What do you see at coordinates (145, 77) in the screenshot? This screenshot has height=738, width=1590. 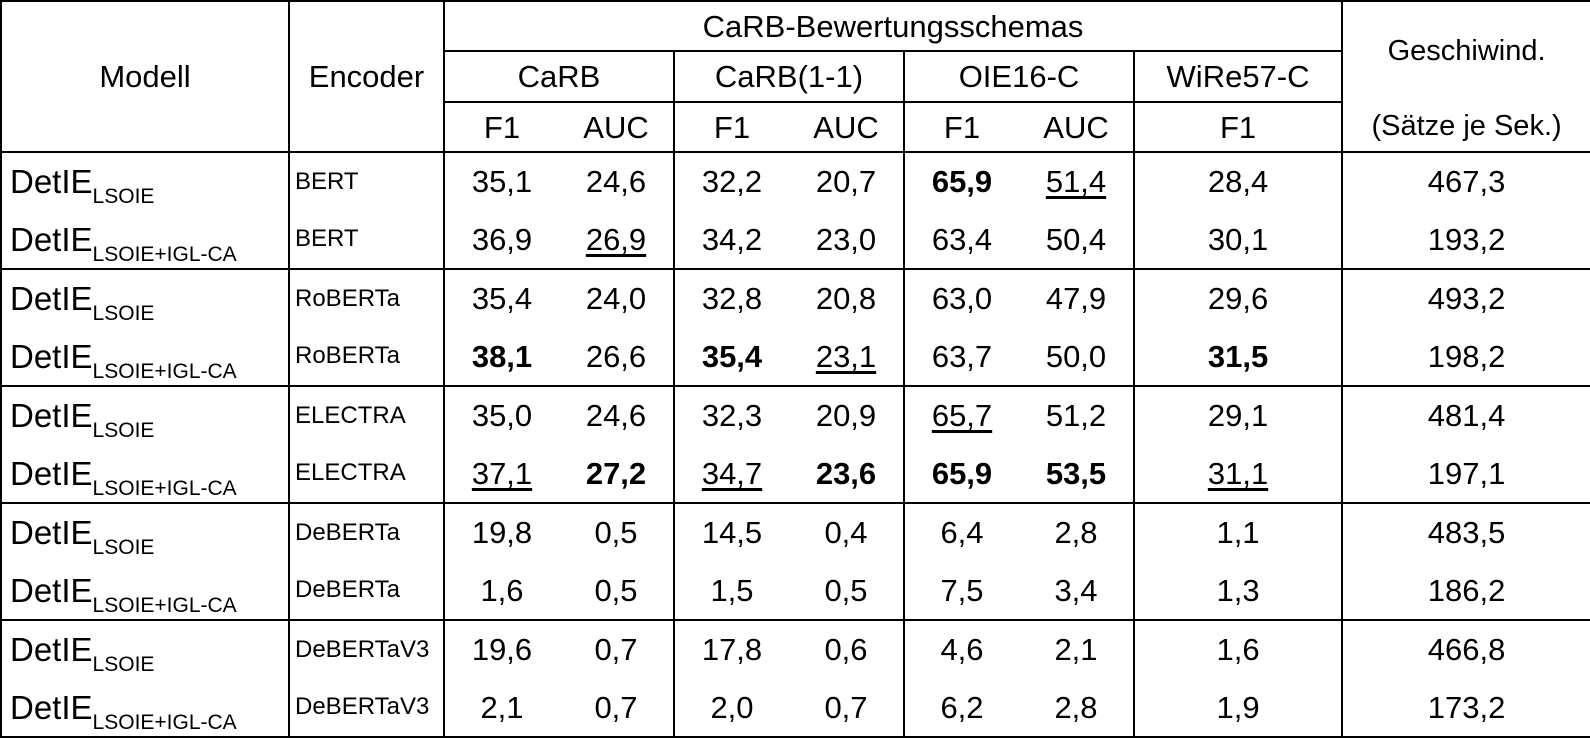 I see `header-modell: Modell` at bounding box center [145, 77].